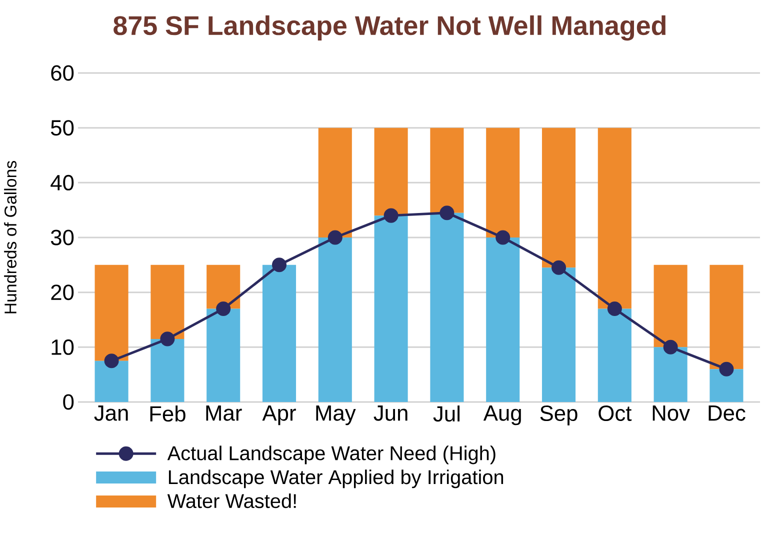 This screenshot has width=781, height=550. Describe the element at coordinates (502, 416) in the screenshot. I see `x-tick-label: Aug` at that location.